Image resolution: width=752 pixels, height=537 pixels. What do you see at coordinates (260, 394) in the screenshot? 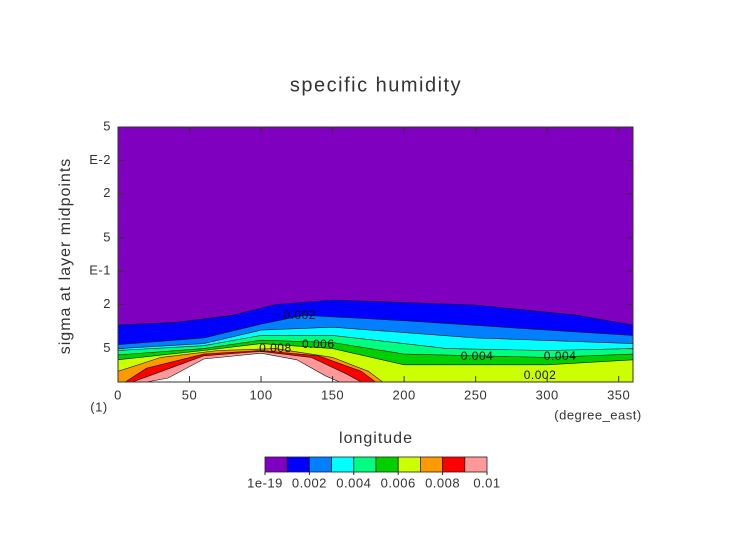
I see `x-tick-label: 100` at bounding box center [260, 394].